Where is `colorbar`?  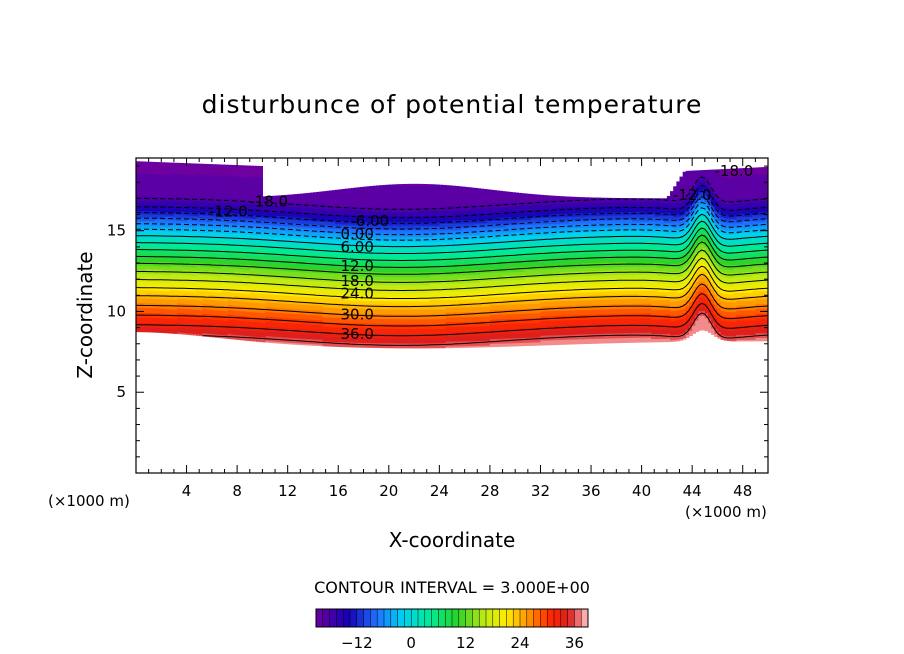 colorbar is located at coordinates (452, 618).